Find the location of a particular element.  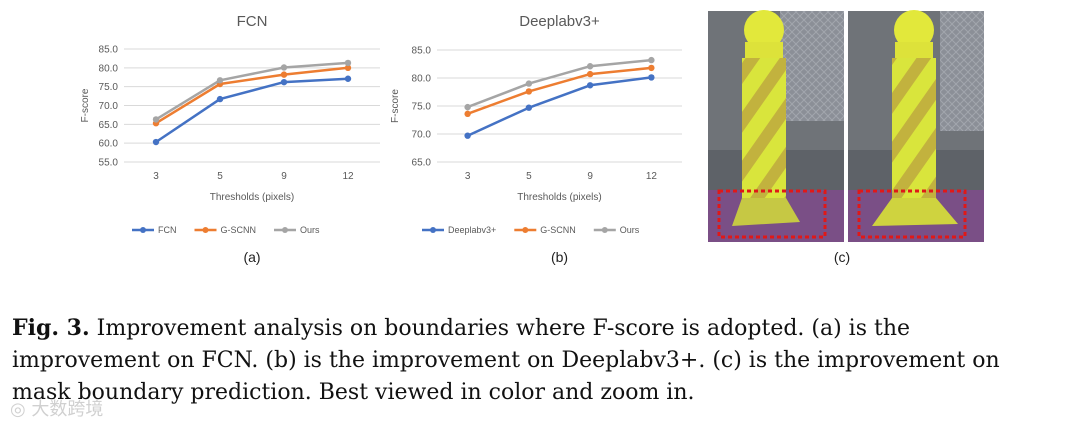

chart-title: FCN is located at coordinates (252, 21).